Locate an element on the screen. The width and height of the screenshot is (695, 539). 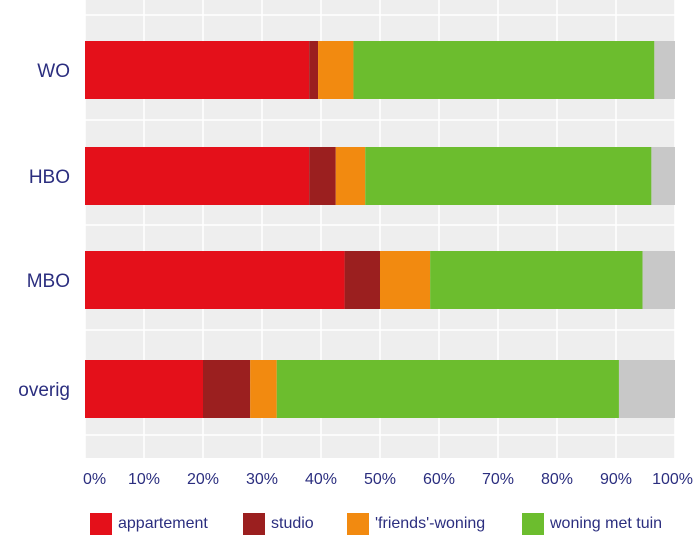
x-tick-label: 40% is located at coordinates (321, 479).